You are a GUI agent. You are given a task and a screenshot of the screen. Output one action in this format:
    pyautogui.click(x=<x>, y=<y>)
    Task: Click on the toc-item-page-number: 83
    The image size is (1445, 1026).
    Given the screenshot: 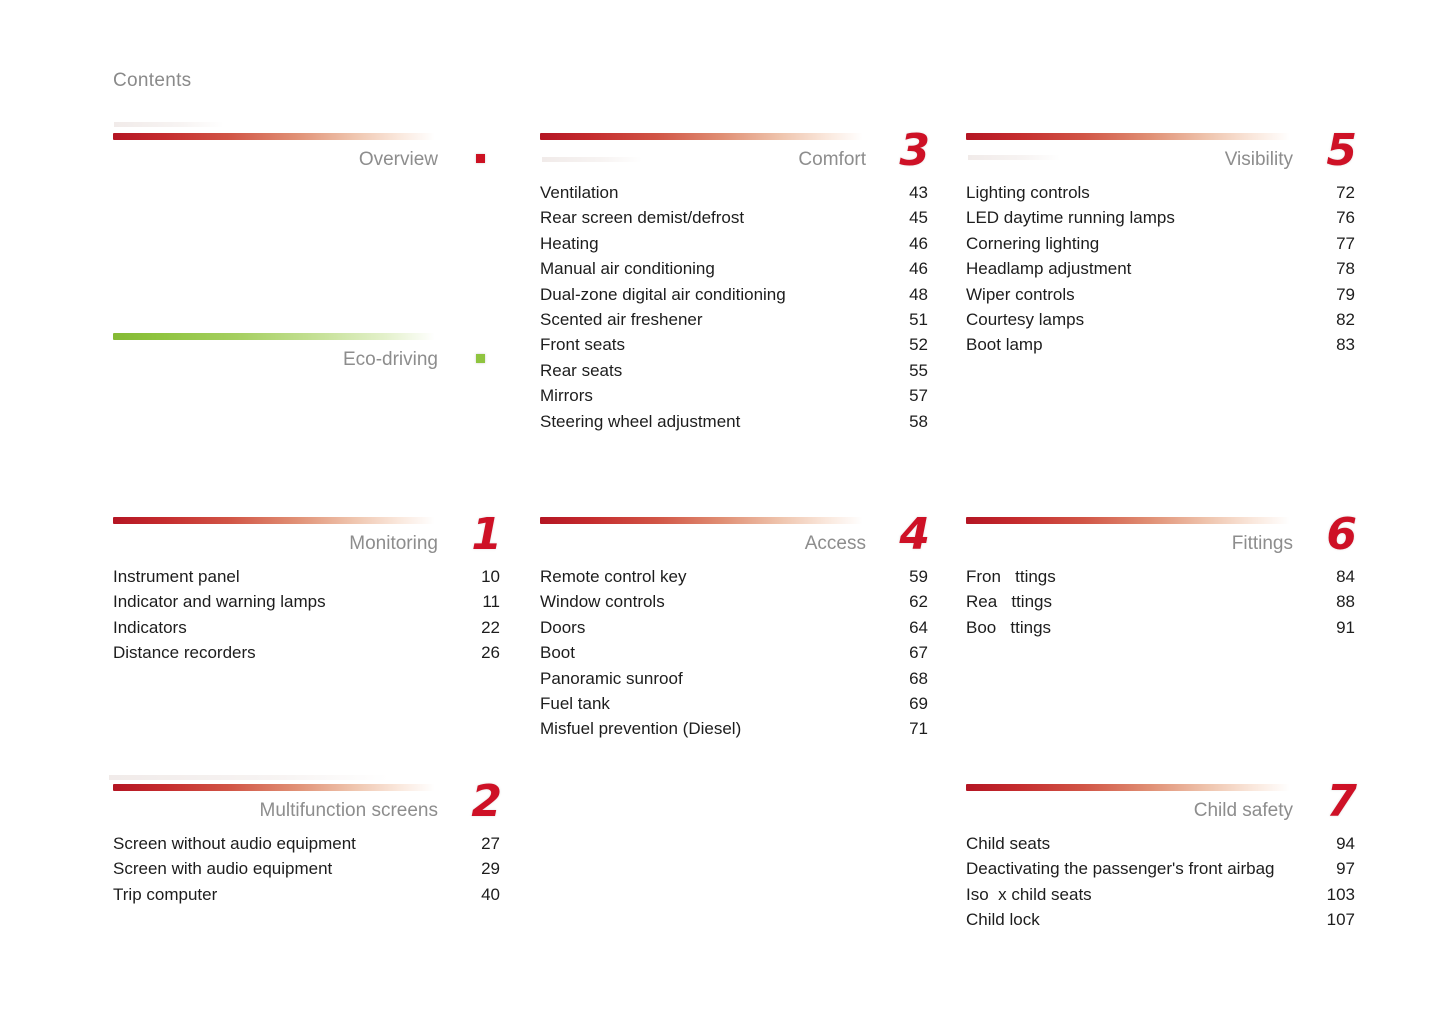 What is the action you would take?
    pyautogui.click(x=1345, y=345)
    